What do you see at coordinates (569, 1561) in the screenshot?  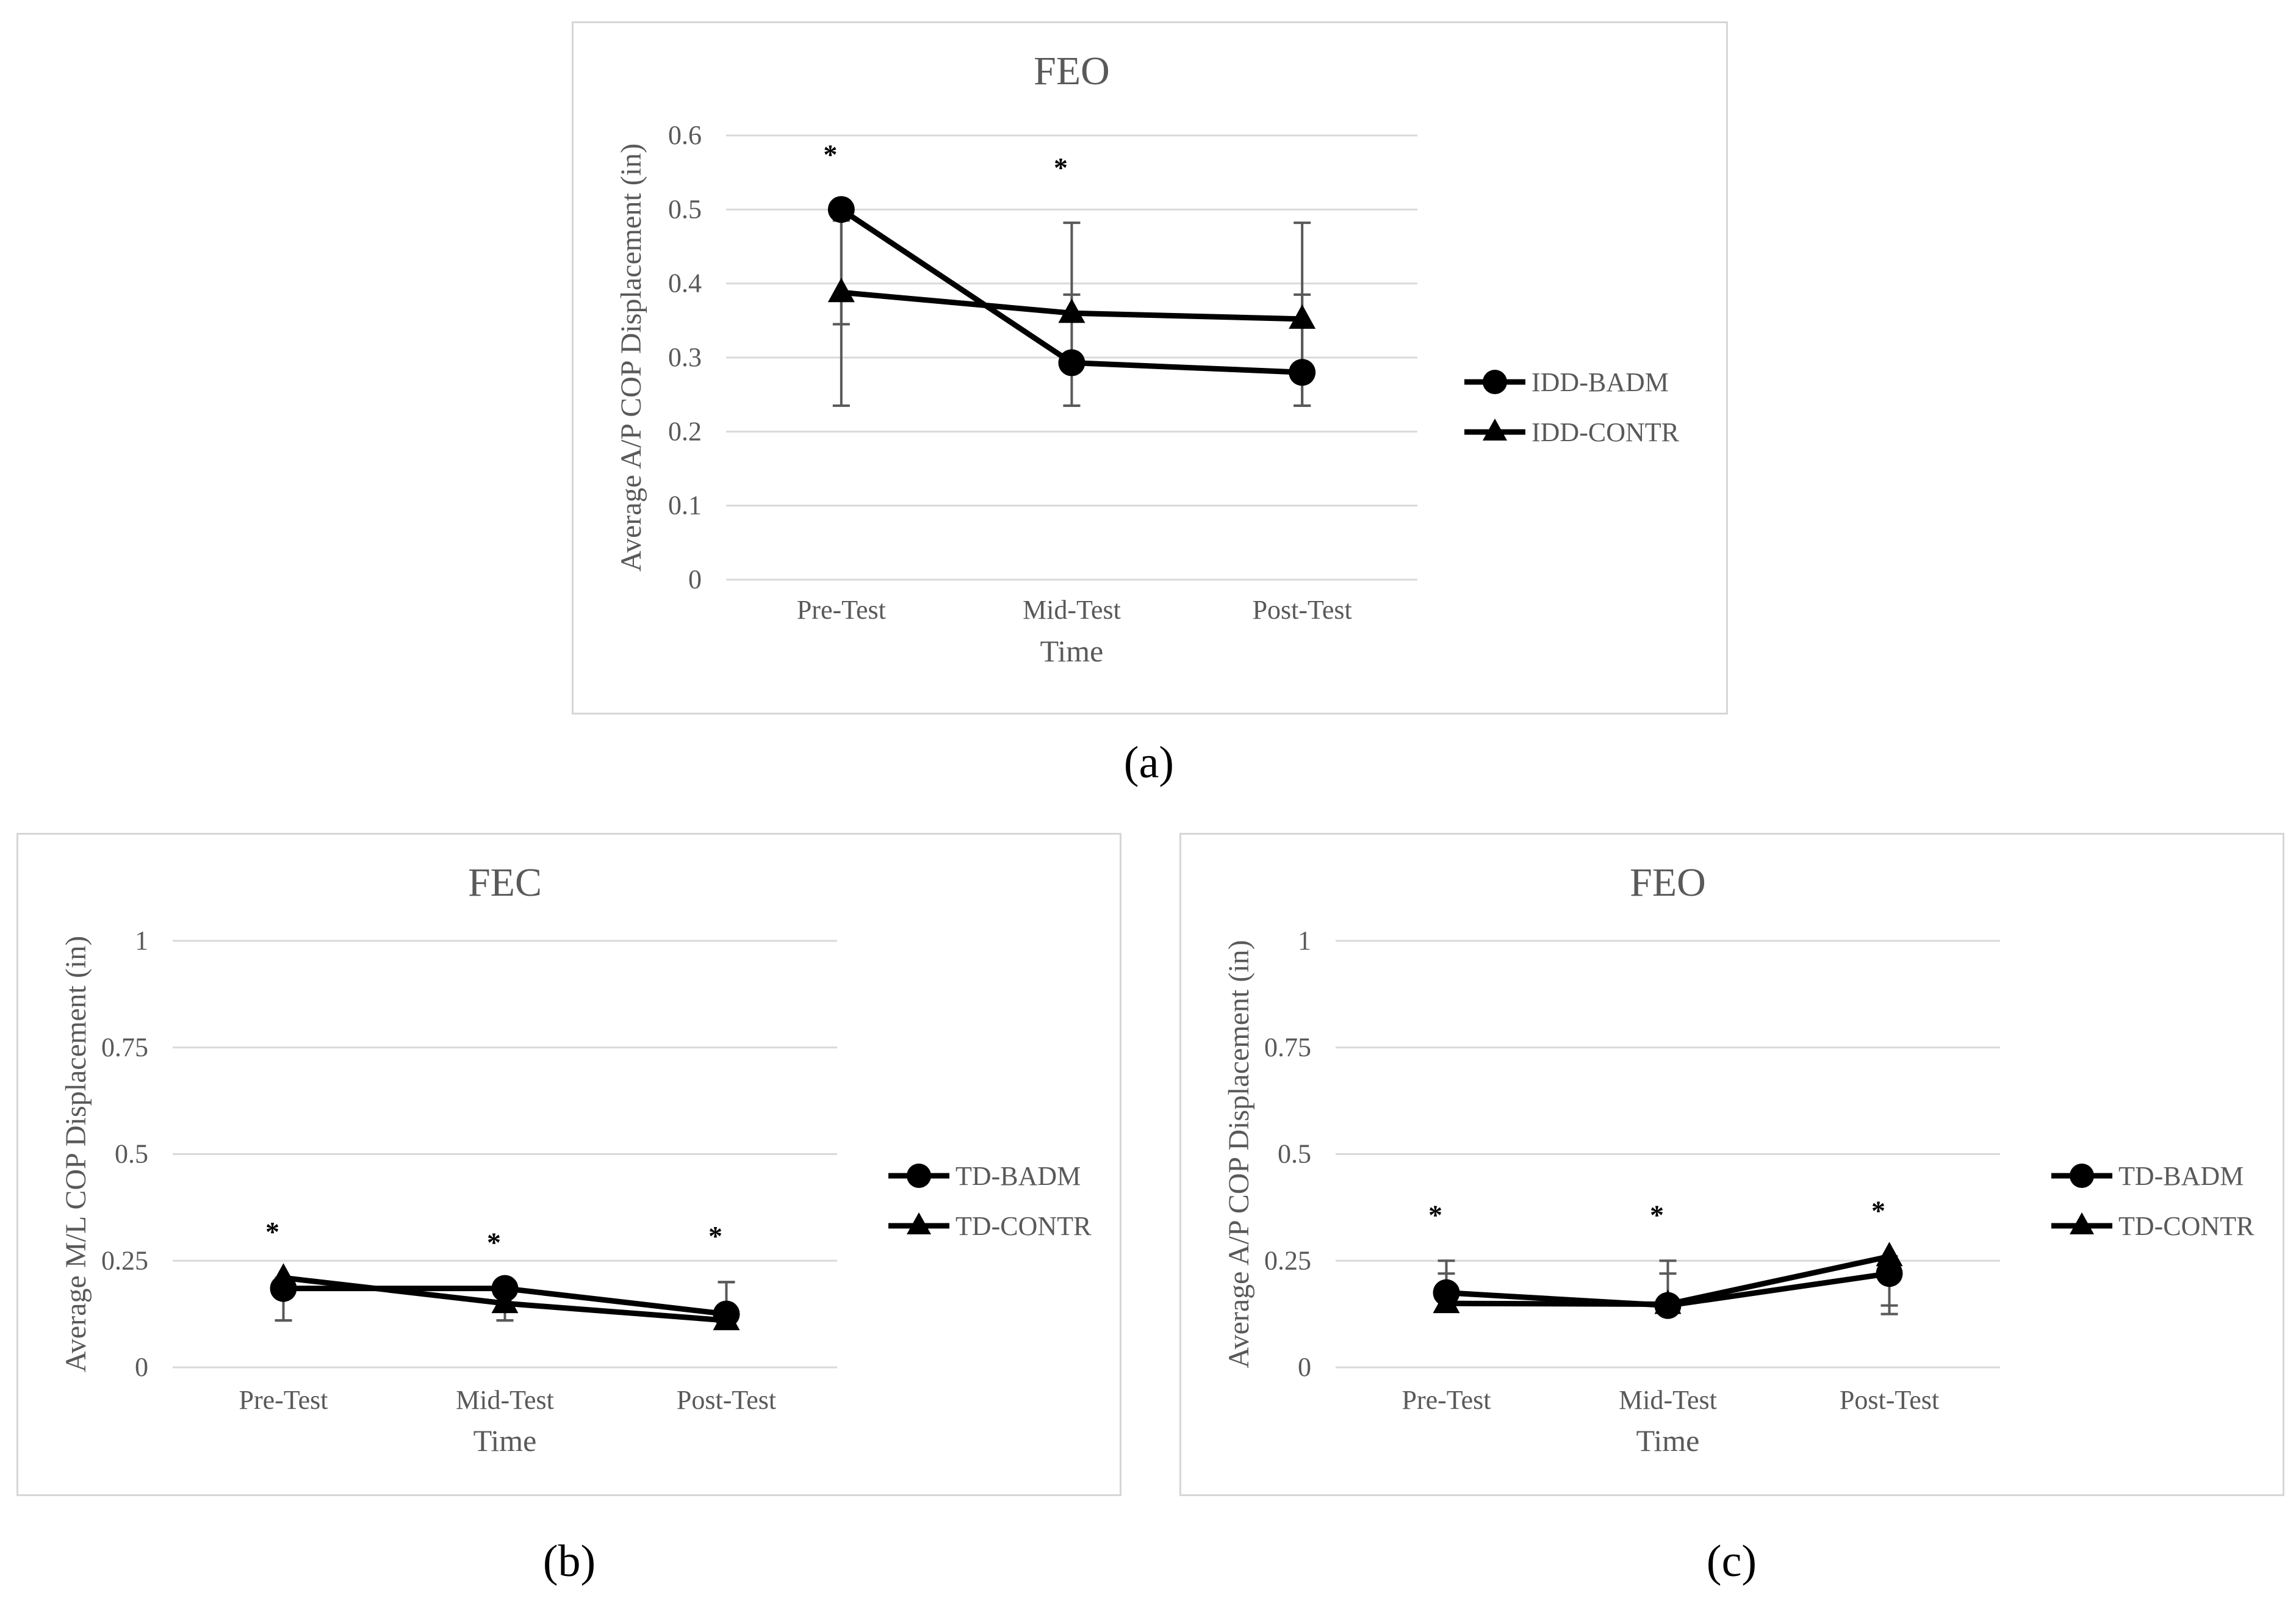 I see `panel-caption-b: (b)` at bounding box center [569, 1561].